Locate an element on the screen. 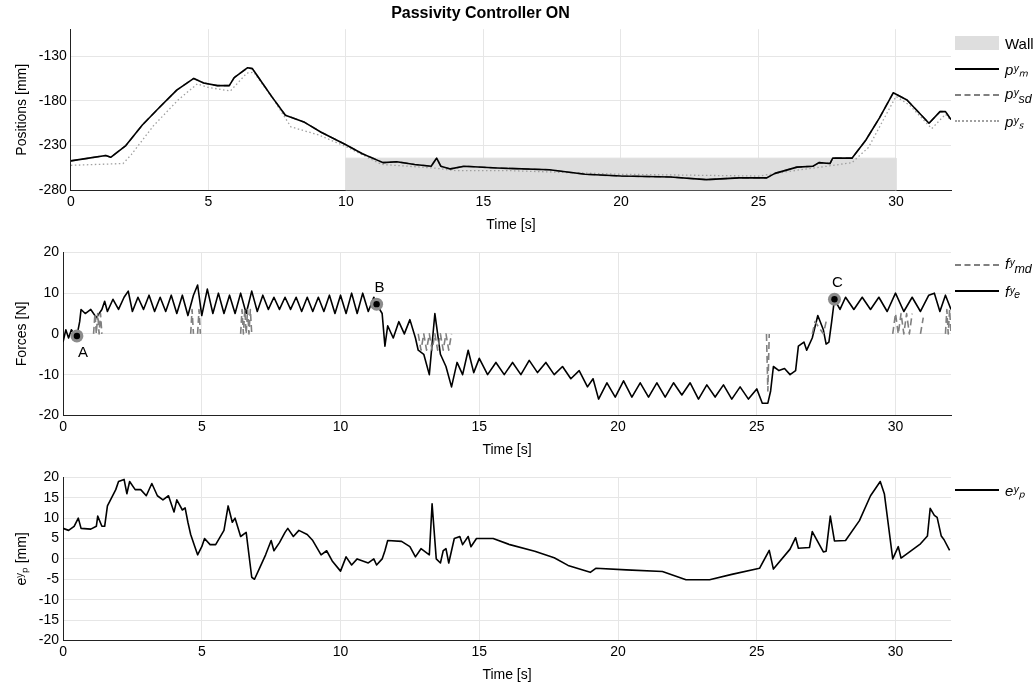 The width and height of the screenshot is (1035, 690). legend-label: fʸ$_{md}$ is located at coordinates (1018, 265).